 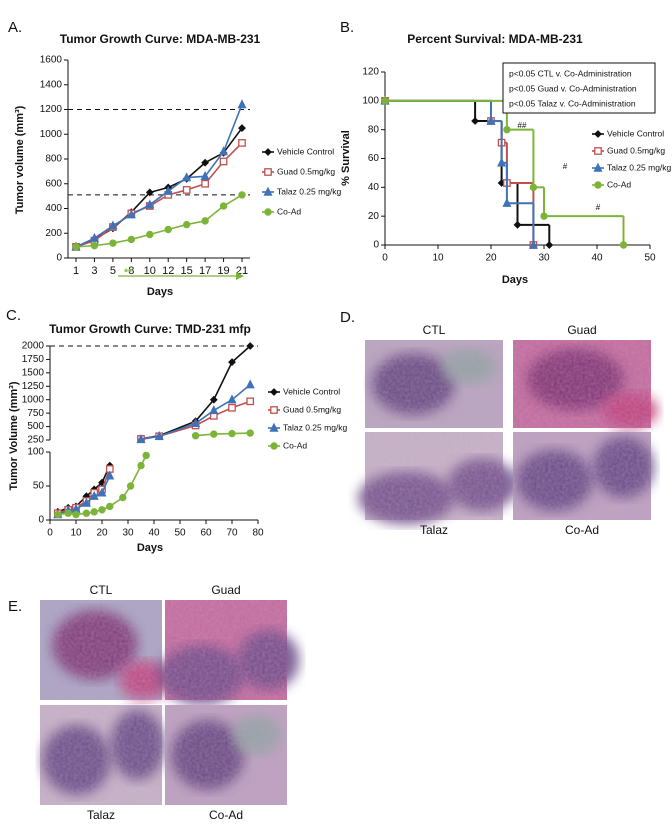 I want to click on y-tick-label: 800, so click(x=53, y=159).